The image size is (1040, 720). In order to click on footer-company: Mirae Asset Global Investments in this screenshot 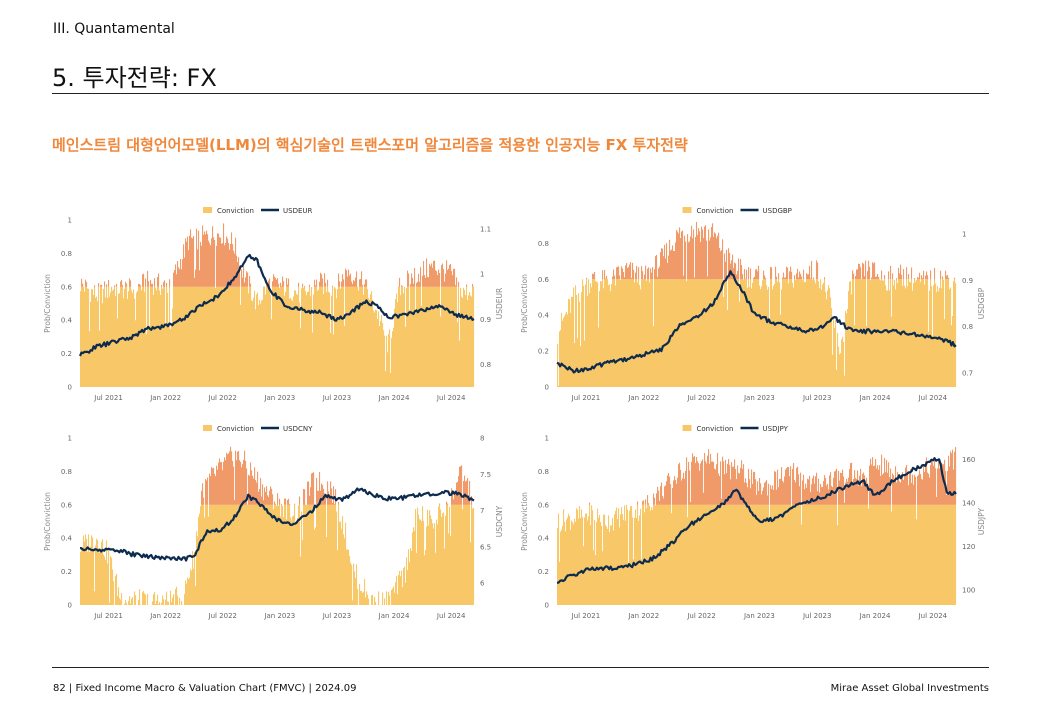, I will do `click(909, 688)`.